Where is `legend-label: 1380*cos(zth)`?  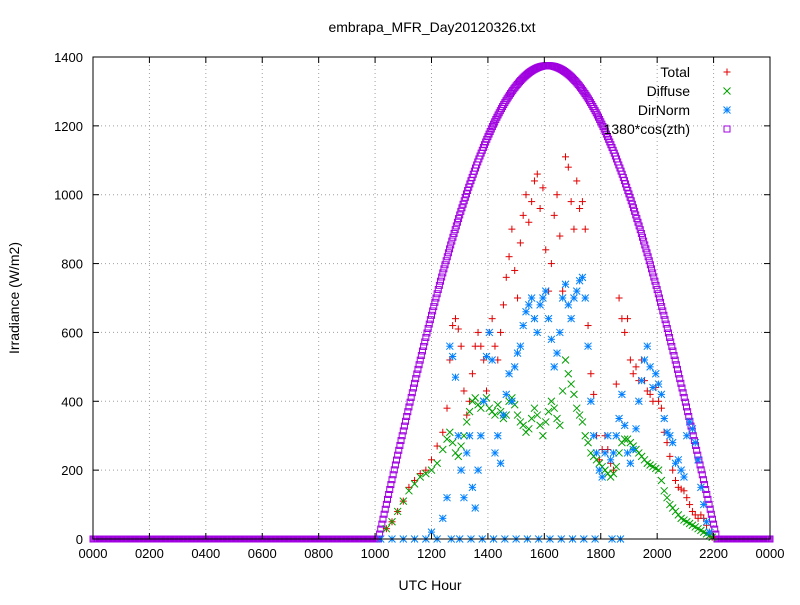 legend-label: 1380*cos(zth) is located at coordinates (647, 129).